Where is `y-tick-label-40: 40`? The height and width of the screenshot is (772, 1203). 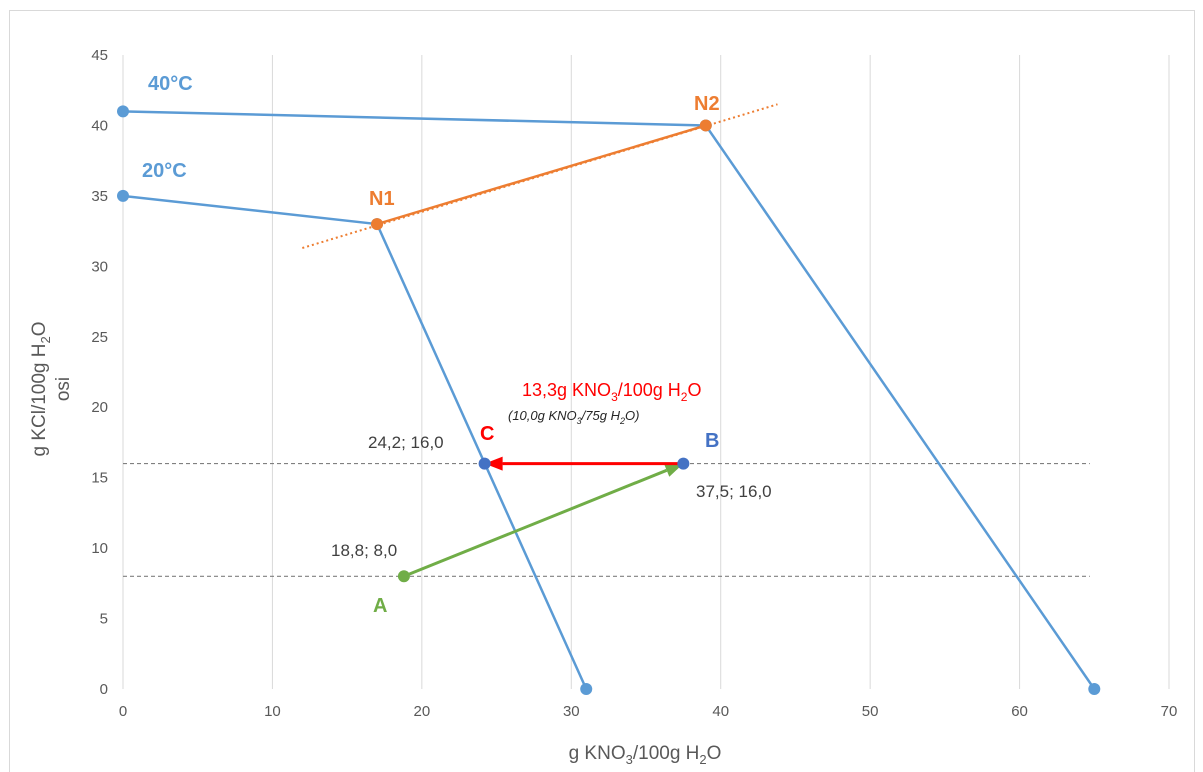 y-tick-label-40: 40 is located at coordinates (99, 125).